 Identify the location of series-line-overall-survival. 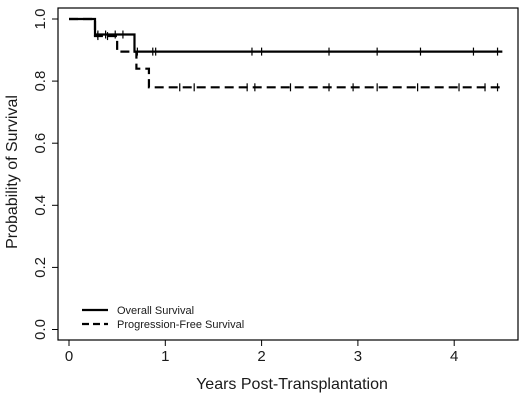
(286, 35).